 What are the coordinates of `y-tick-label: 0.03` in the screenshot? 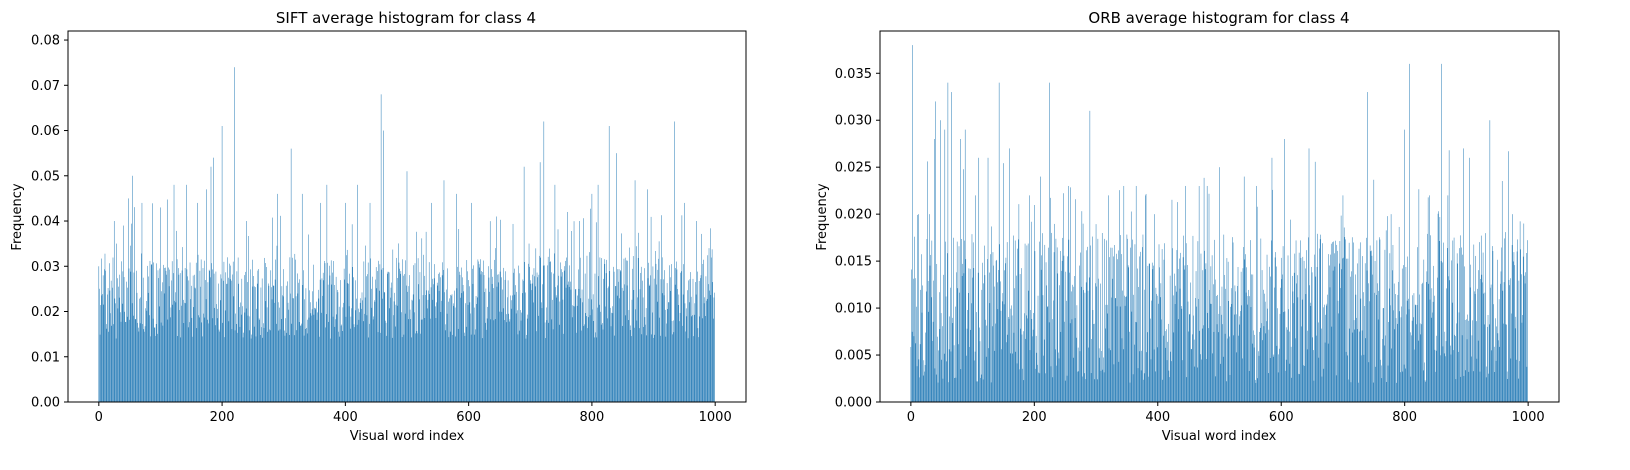 It's located at (45, 267).